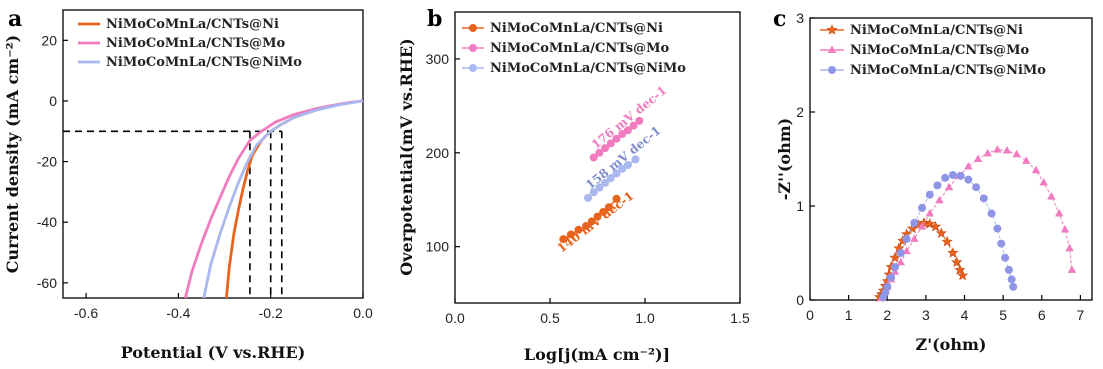 The image size is (1103, 369). Describe the element at coordinates (271, 313) in the screenshot. I see `x-tick-label: -0.2` at that location.